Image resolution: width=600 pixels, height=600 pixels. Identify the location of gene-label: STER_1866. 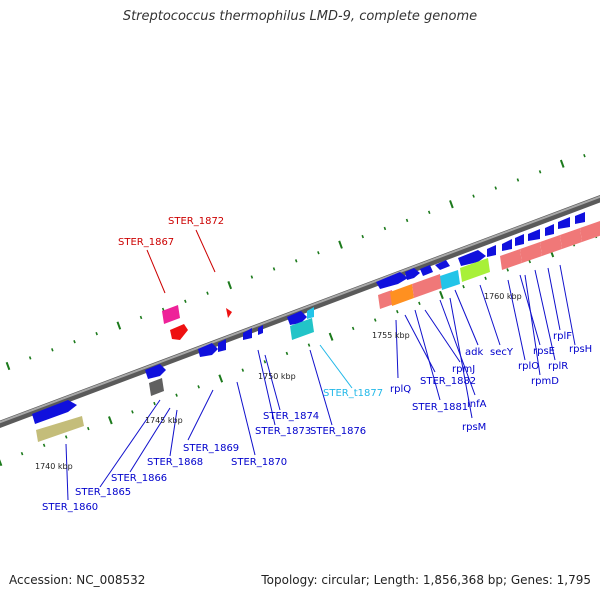
(139, 478).